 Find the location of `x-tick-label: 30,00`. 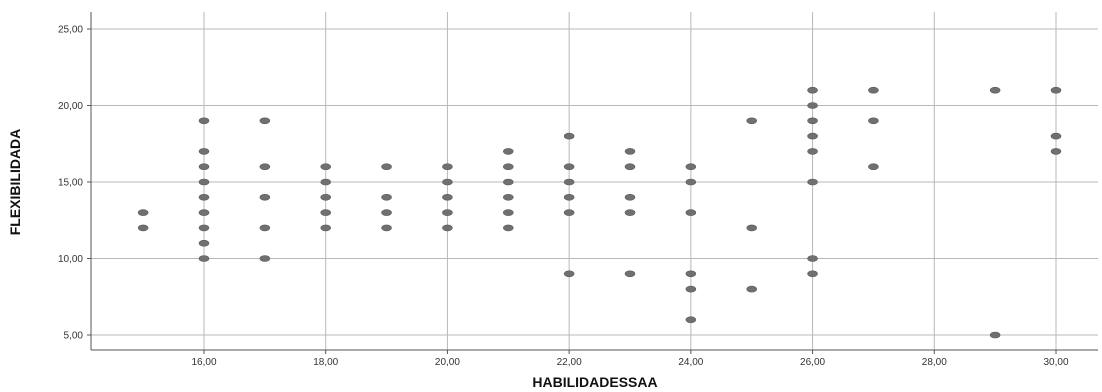

x-tick-label: 30,00 is located at coordinates (1055, 362).